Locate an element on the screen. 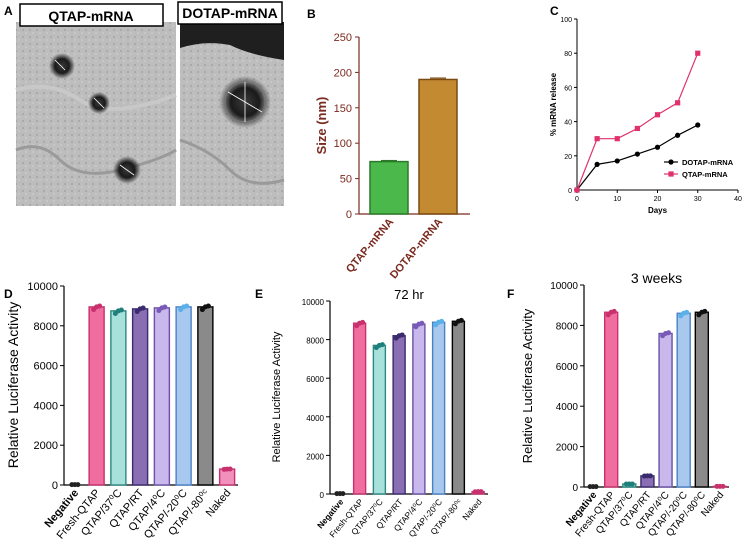 The image size is (742, 549). panel-letter-e: E is located at coordinates (259, 294).